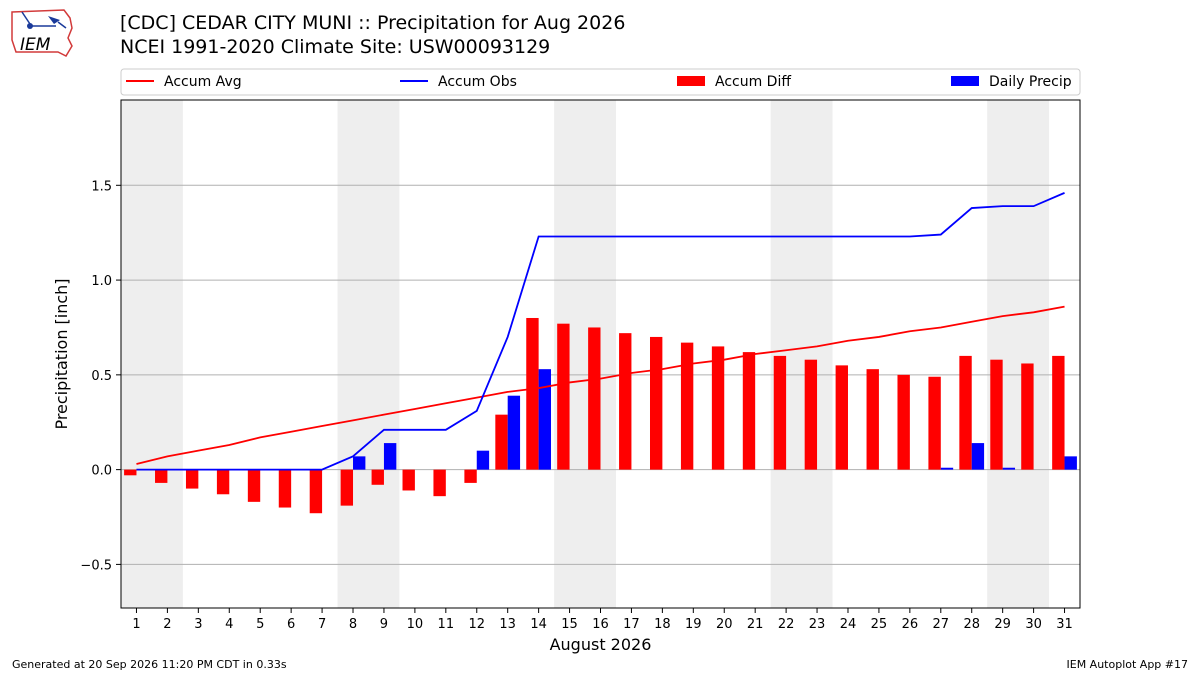  What do you see at coordinates (335, 47) in the screenshot?
I see `chart-subtitle: NCEI 1991-2020 Climate Site: USW00093129` at bounding box center [335, 47].